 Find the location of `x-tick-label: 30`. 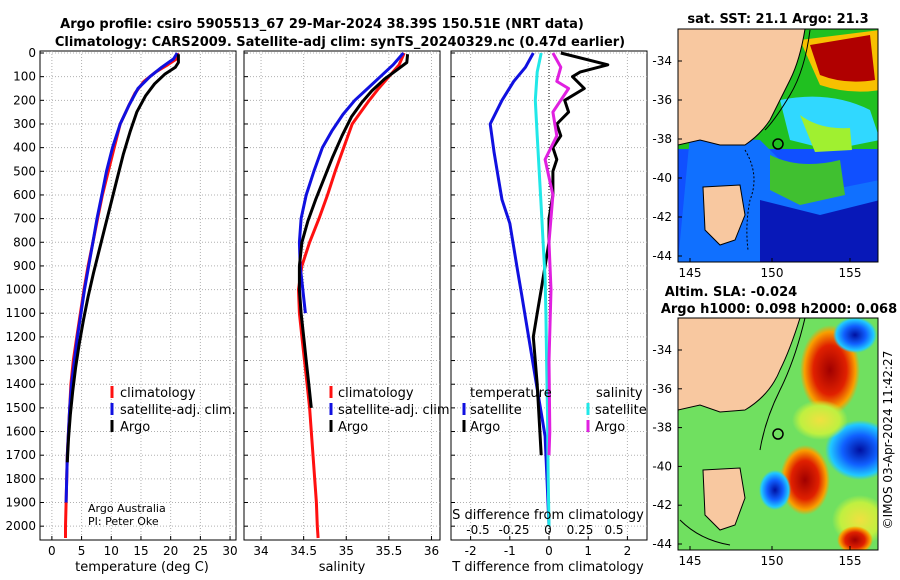

x-tick-label: 30 is located at coordinates (229, 551).